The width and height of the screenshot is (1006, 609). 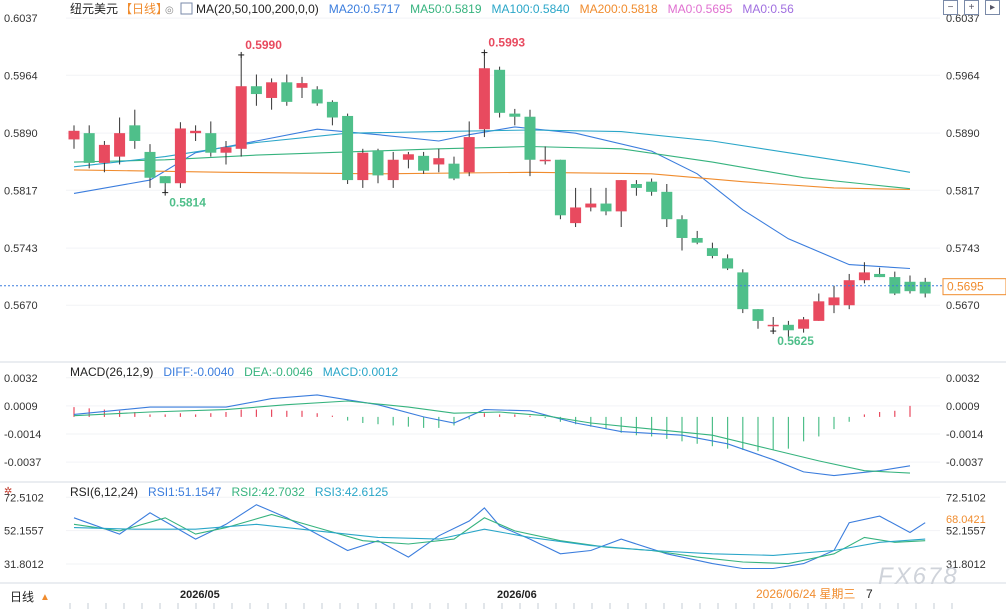 What do you see at coordinates (361, 372) in the screenshot?
I see `macd-legend-item: MACD:0.0012` at bounding box center [361, 372].